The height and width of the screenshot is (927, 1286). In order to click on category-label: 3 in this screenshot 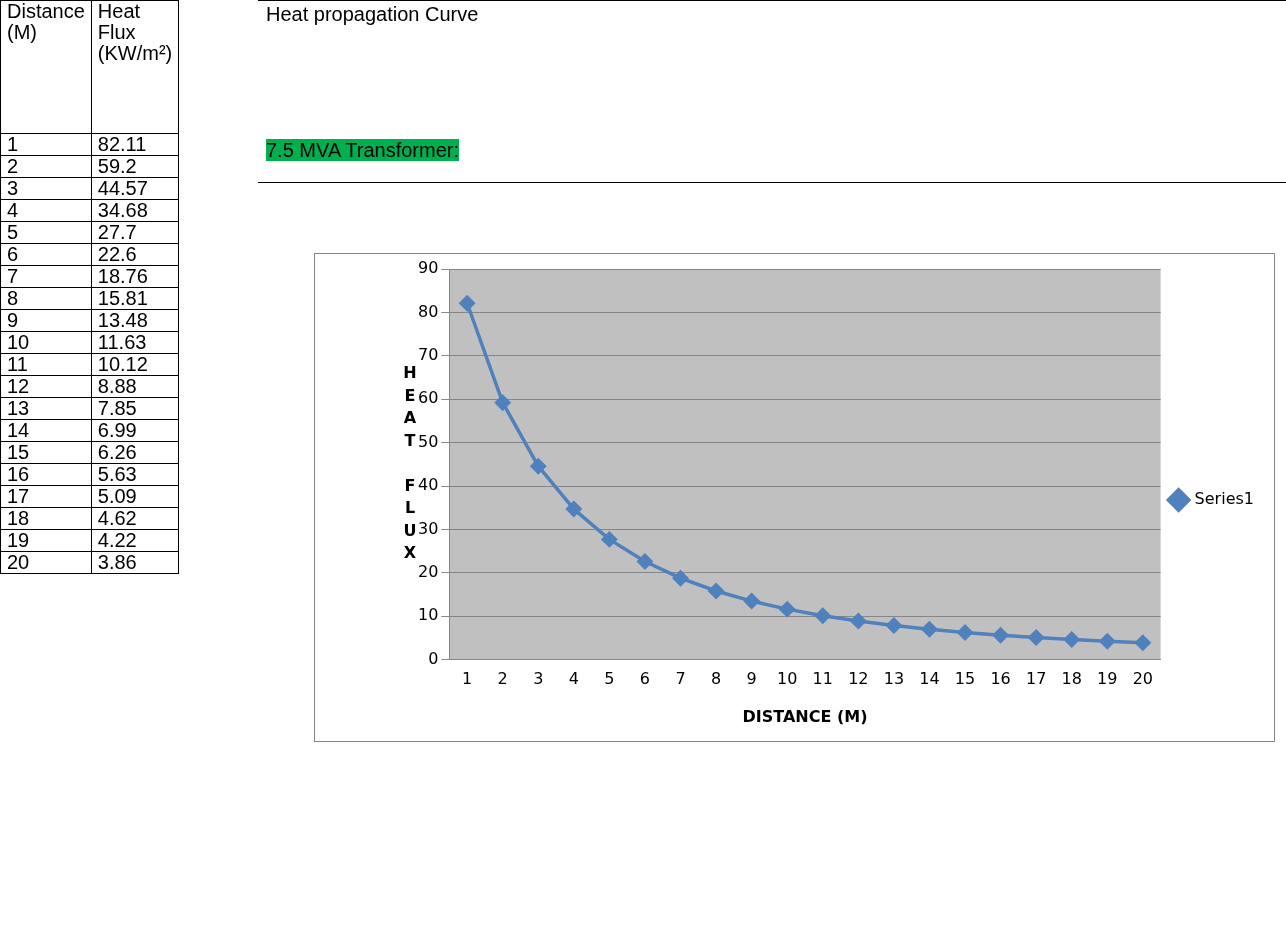, I will do `click(13, 188)`.